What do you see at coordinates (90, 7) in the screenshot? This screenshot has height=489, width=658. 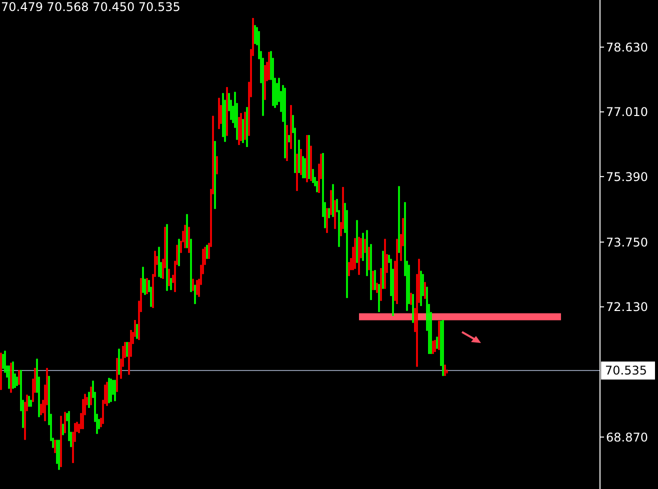 I see `chart-title: 70.479 70.568 70.450 70.535` at bounding box center [90, 7].